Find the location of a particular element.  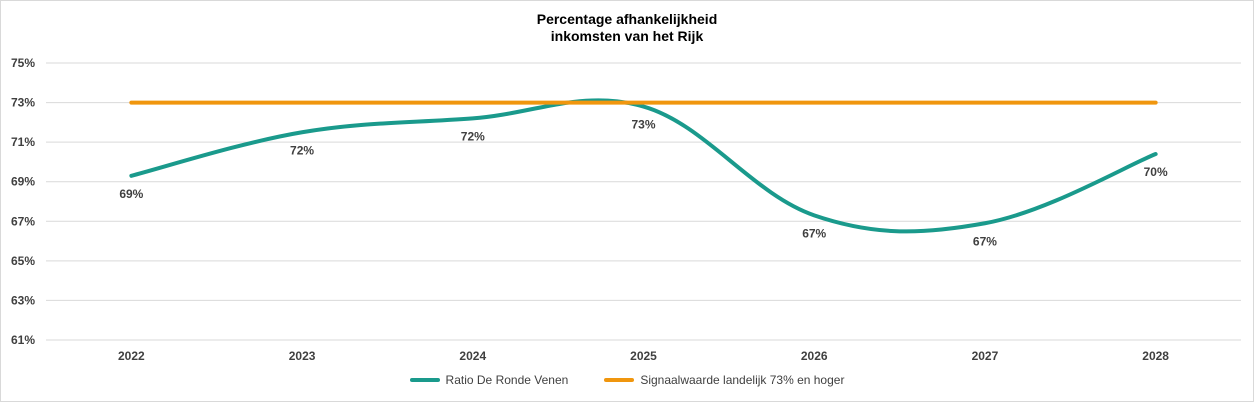

y-tick-label-2: 65% is located at coordinates (23, 261).